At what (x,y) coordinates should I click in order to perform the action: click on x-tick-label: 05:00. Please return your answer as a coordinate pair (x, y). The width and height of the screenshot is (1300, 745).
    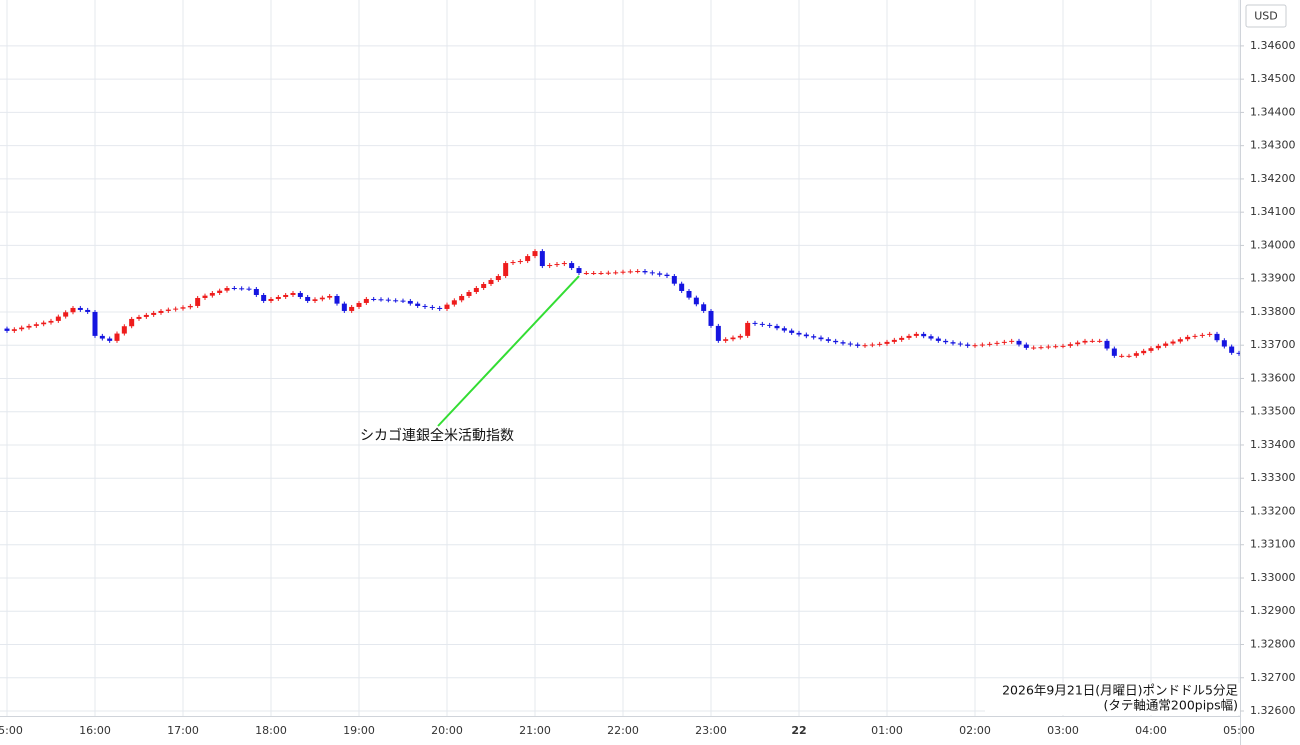
    Looking at the image, I should click on (1239, 730).